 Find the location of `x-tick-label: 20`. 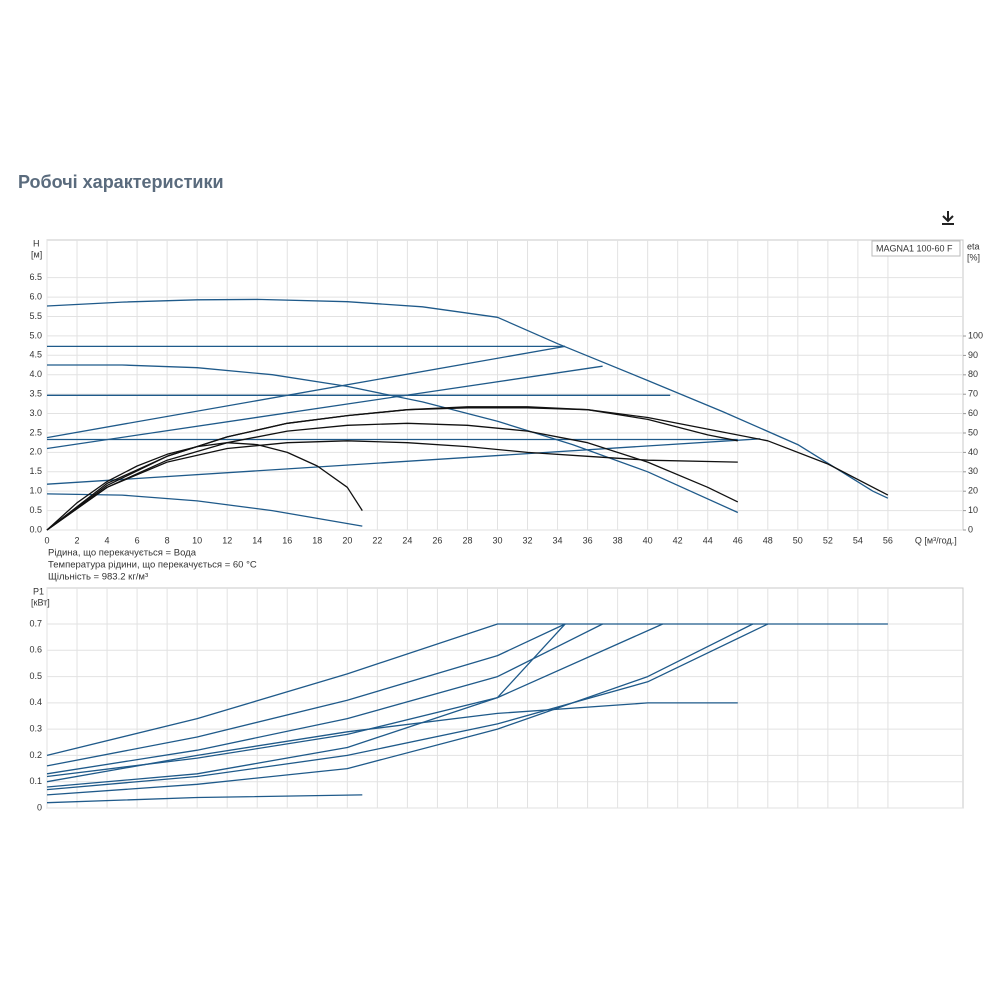

x-tick-label: 20 is located at coordinates (347, 540).